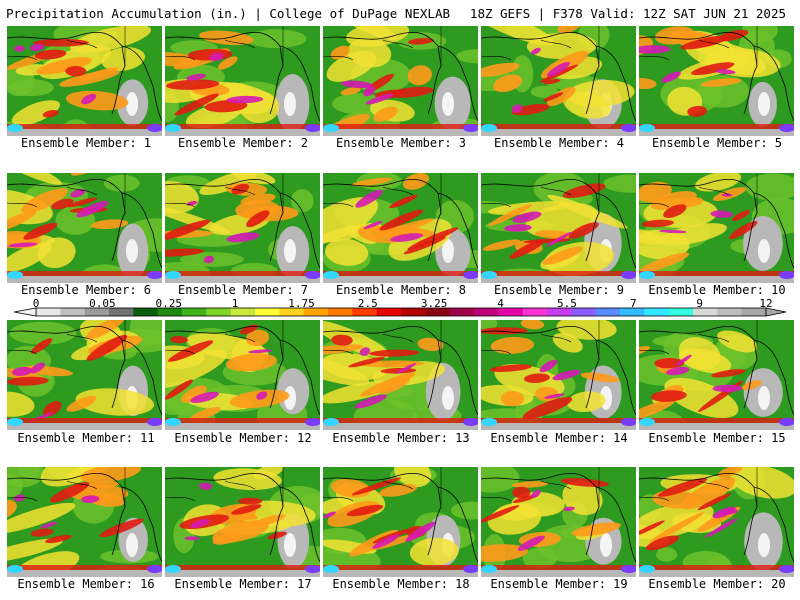 This screenshot has width=800, height=600. I want to click on member-label-10: Ensemble Member: 10, so click(717, 290).